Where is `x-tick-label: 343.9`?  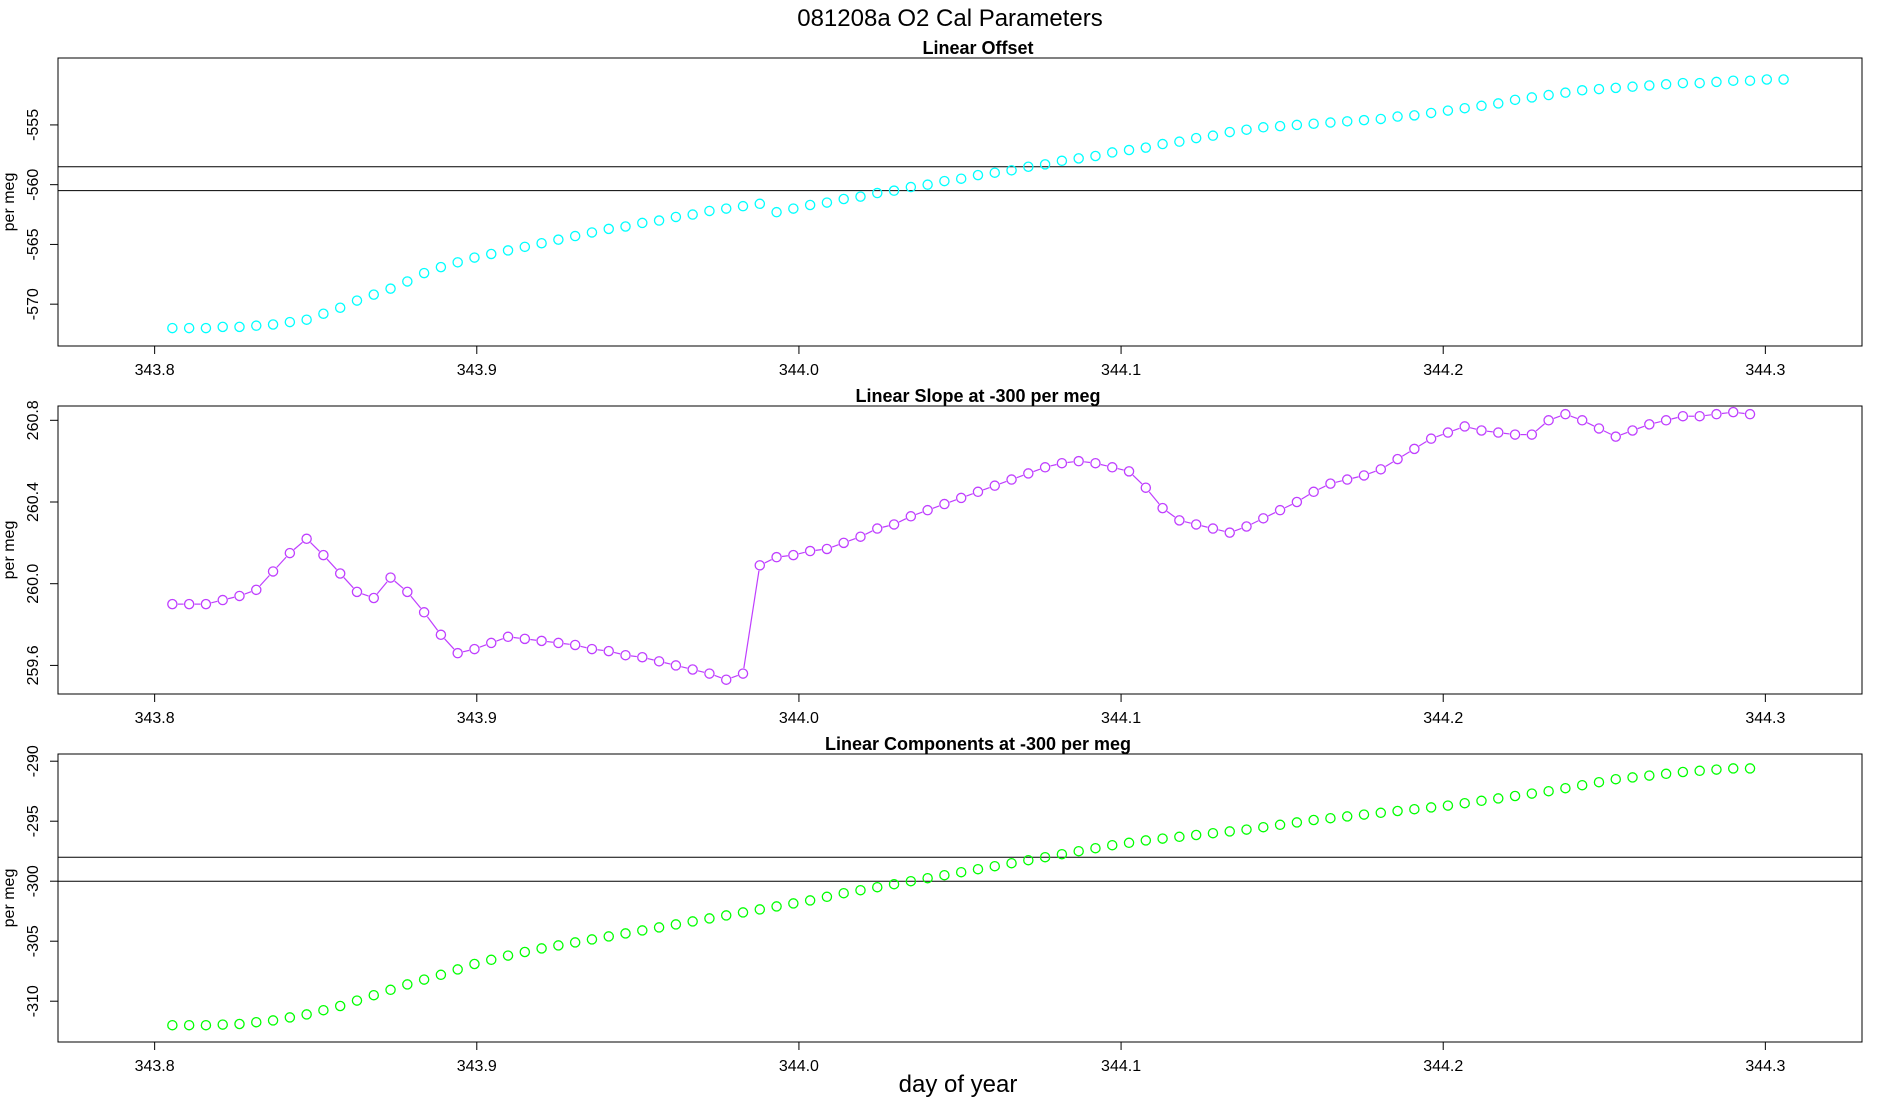
x-tick-label: 343.9 is located at coordinates (477, 1066).